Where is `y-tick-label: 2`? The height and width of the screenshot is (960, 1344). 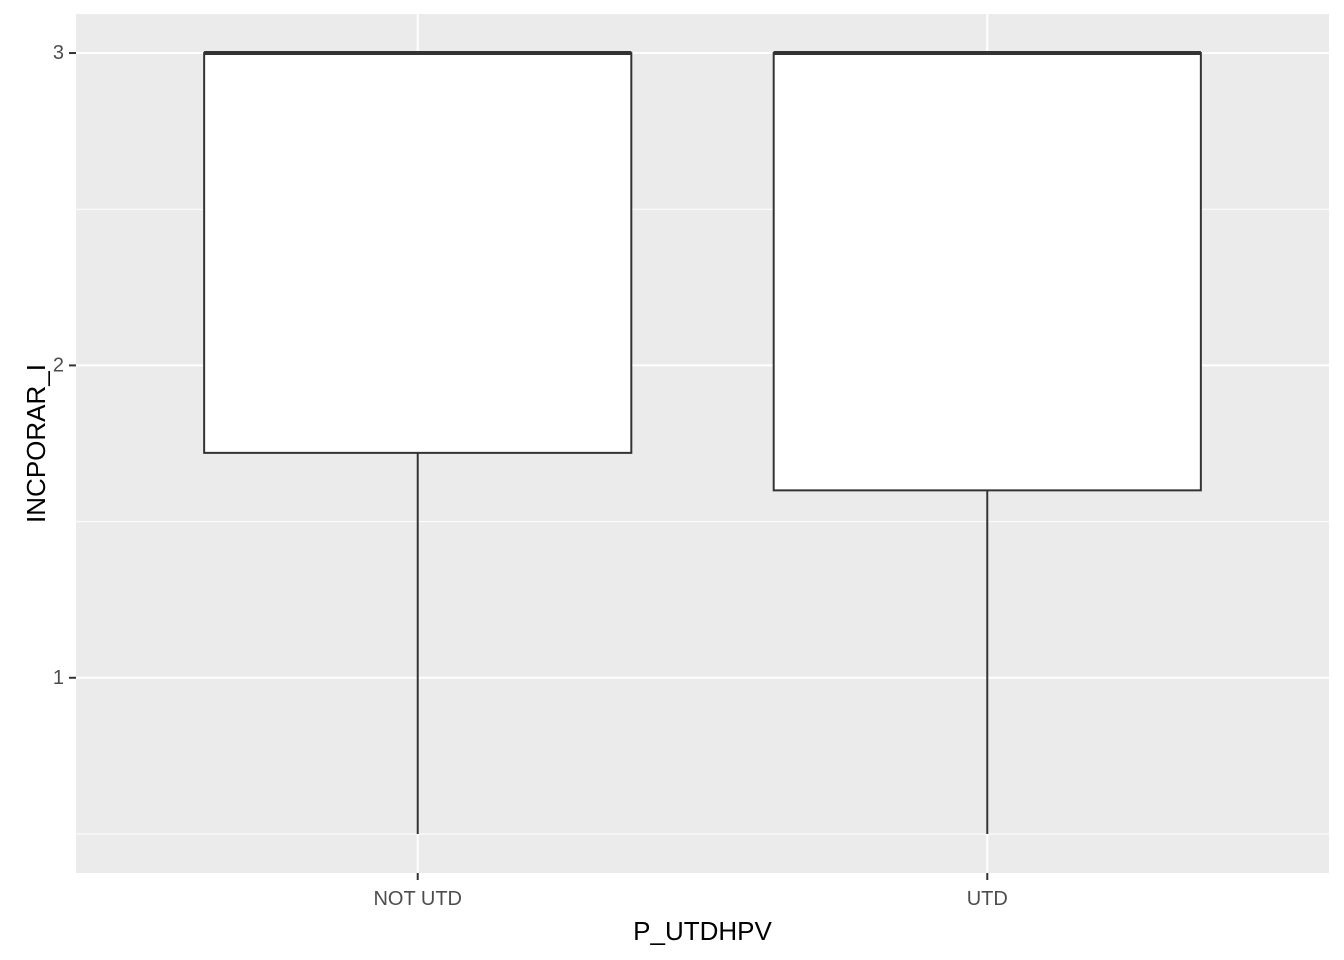 y-tick-label: 2 is located at coordinates (58, 365).